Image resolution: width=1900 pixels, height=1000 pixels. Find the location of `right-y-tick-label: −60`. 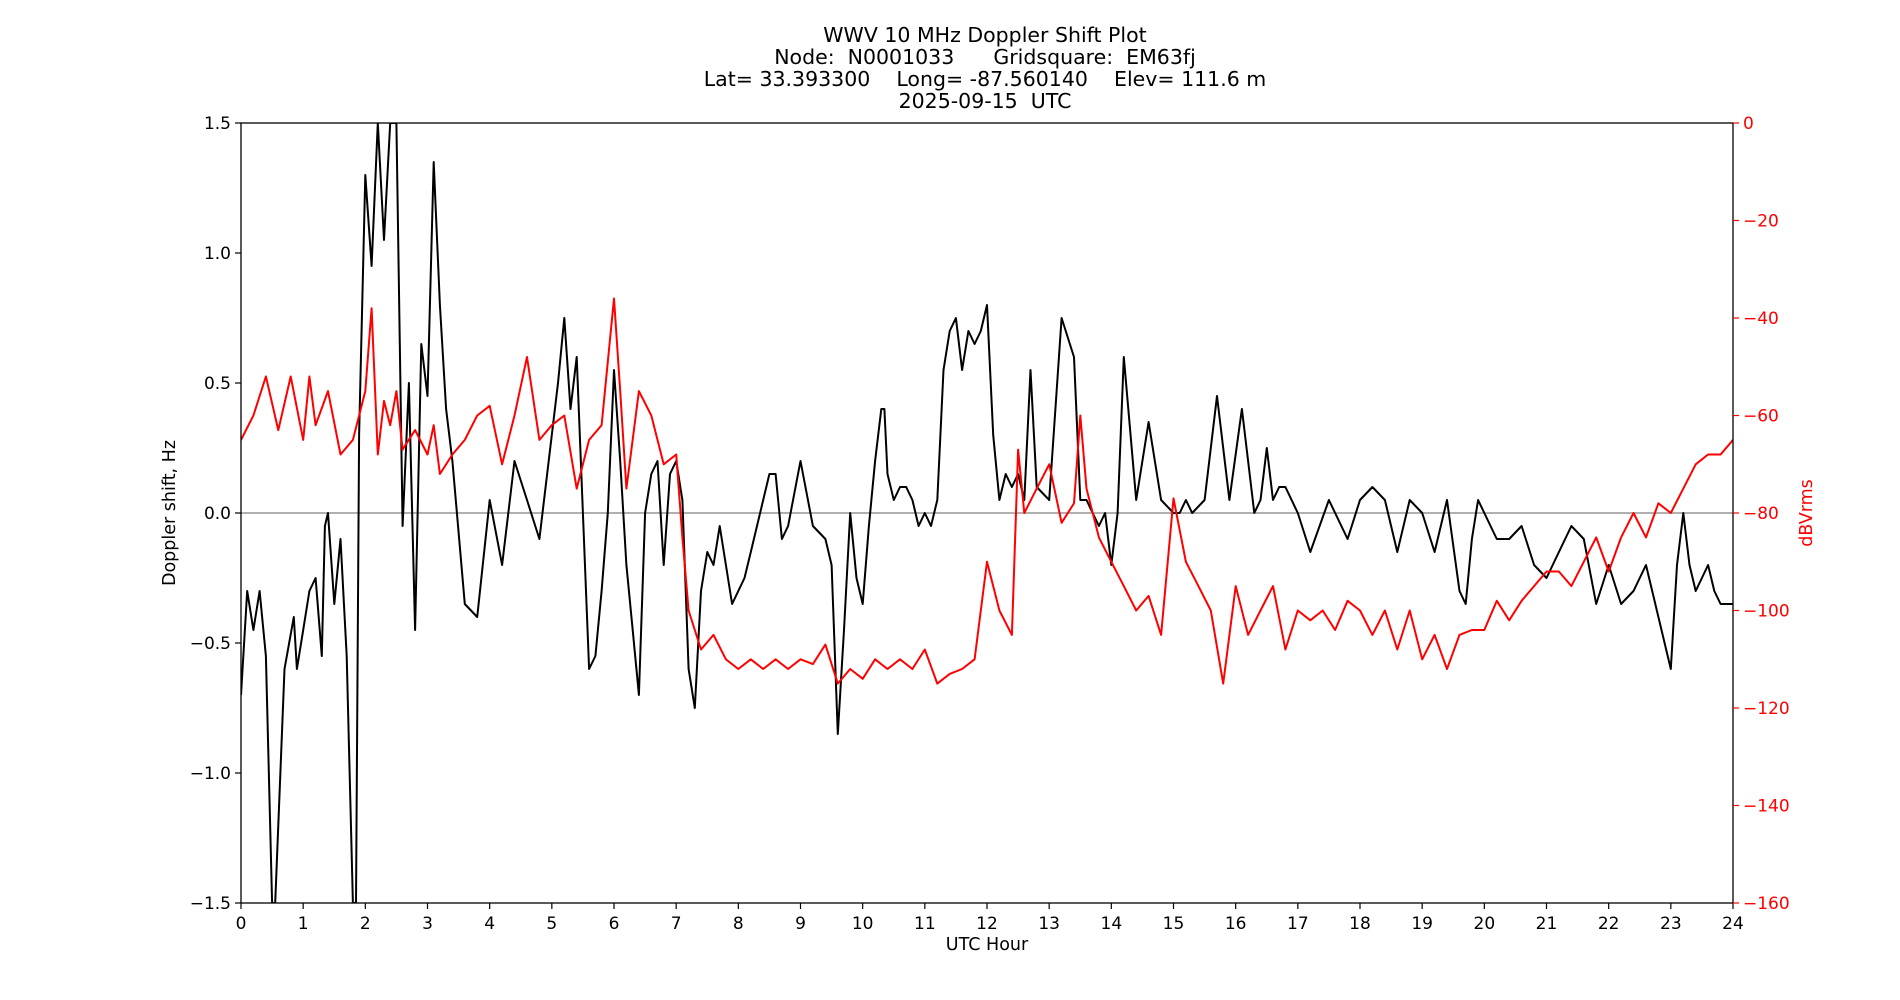

right-y-tick-label: −60 is located at coordinates (1761, 417).